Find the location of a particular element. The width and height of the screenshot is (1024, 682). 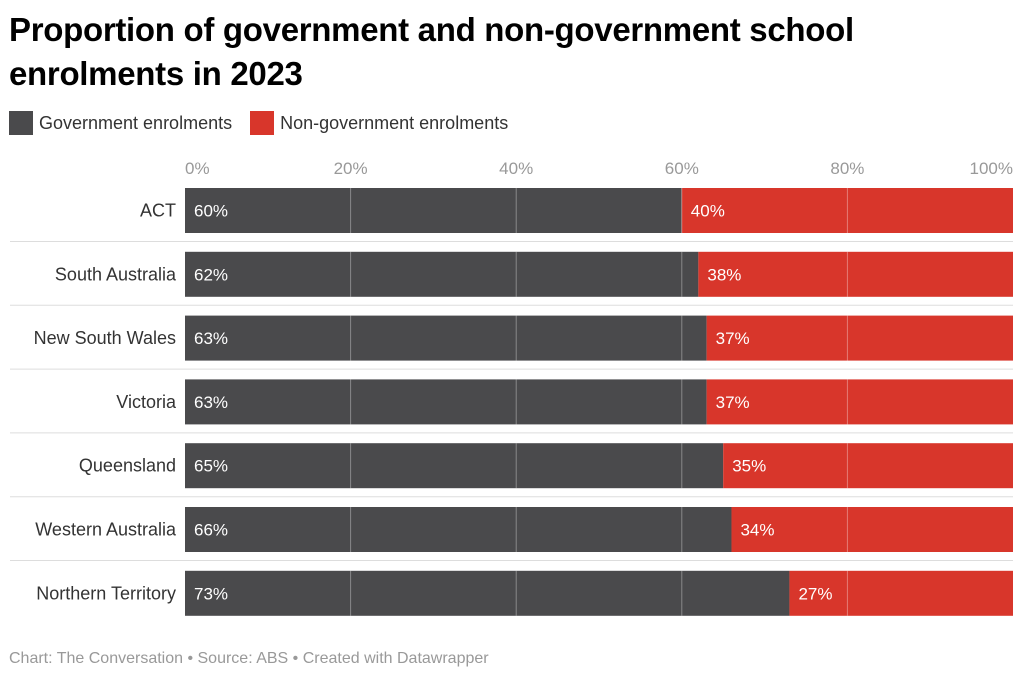

x-tick-label: 80% is located at coordinates (847, 168).